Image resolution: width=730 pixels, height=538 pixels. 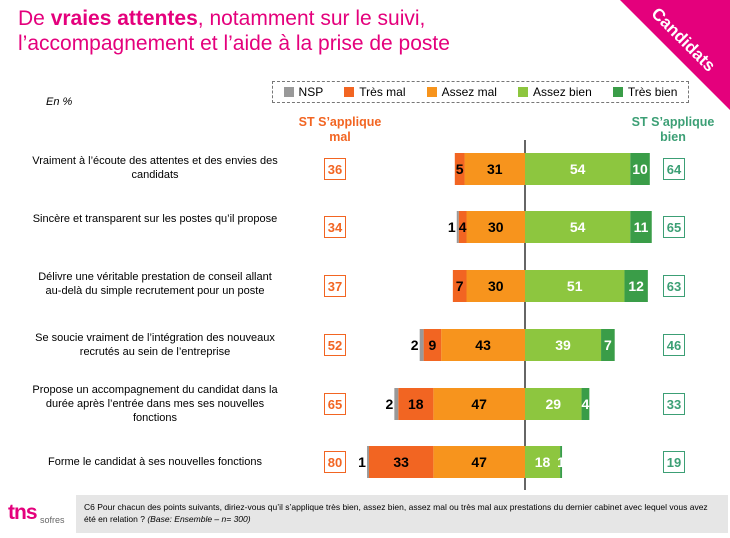 I want to click on value-label-nsp-6: 1, so click(x=362, y=462).